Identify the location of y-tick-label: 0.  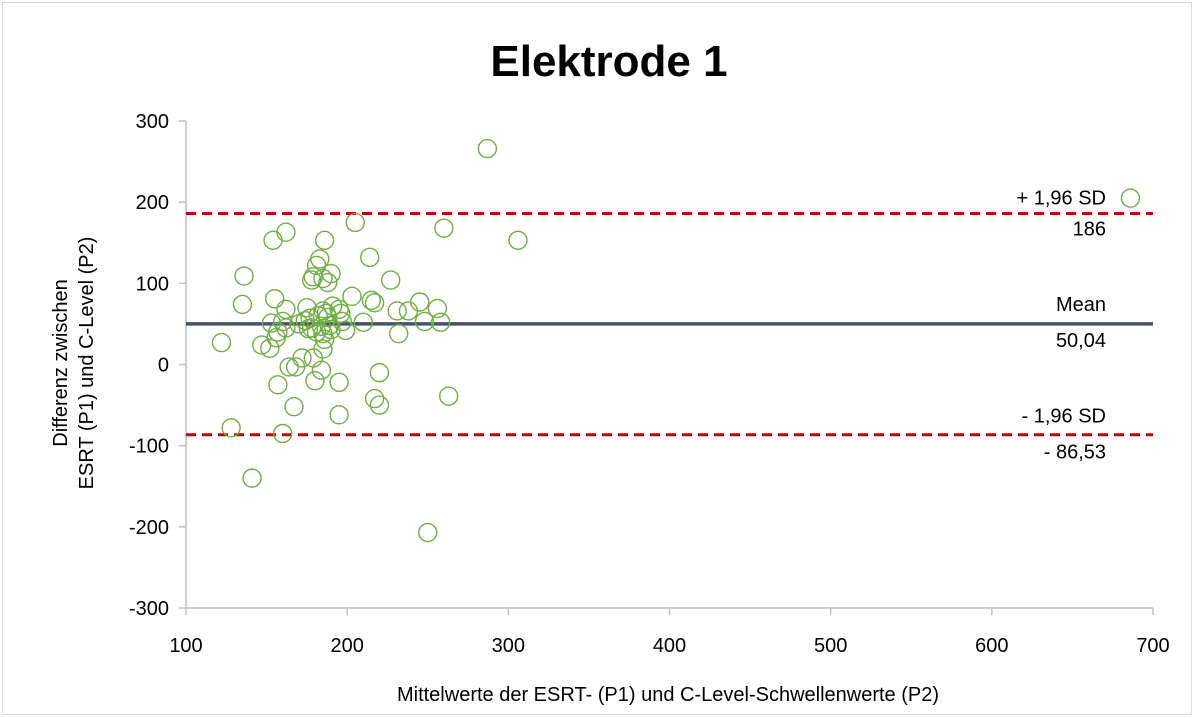
(163, 366).